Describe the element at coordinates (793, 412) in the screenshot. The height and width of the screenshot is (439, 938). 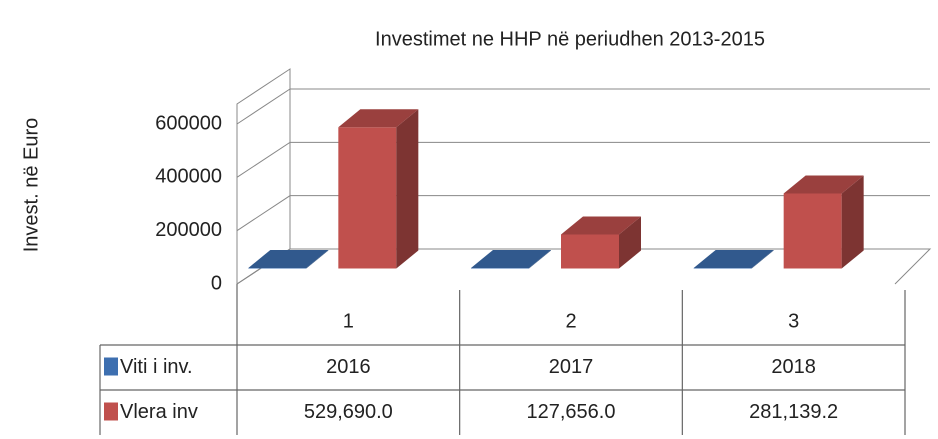
I see `table-cell: 281,139.2` at that location.